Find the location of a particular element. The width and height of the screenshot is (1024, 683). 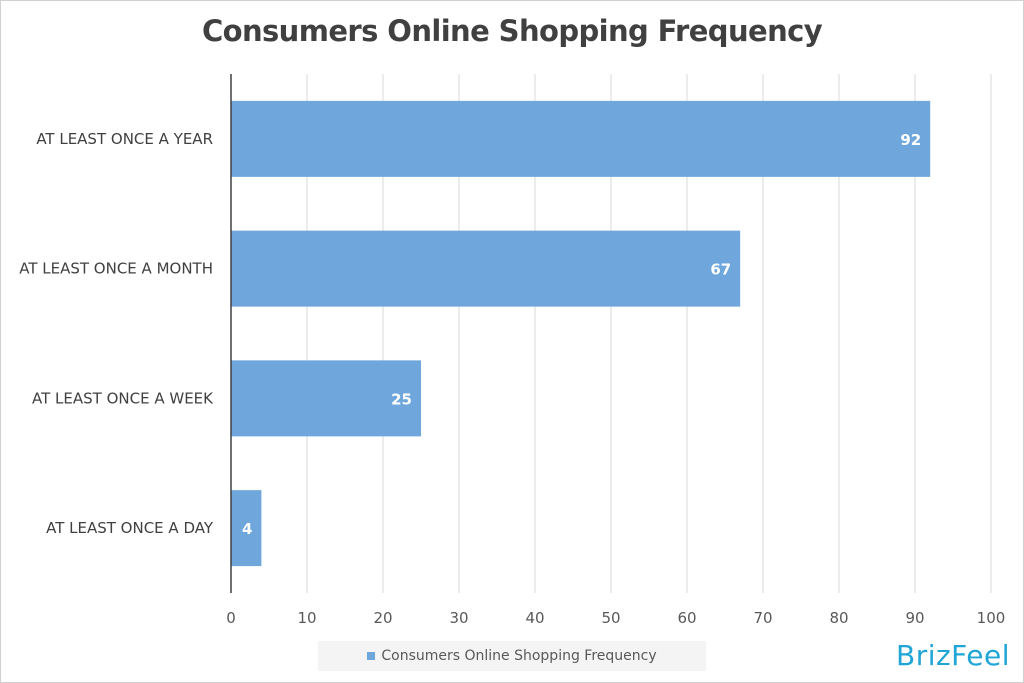

chart-title: Consumers Online Shopping Frequency is located at coordinates (512, 31).